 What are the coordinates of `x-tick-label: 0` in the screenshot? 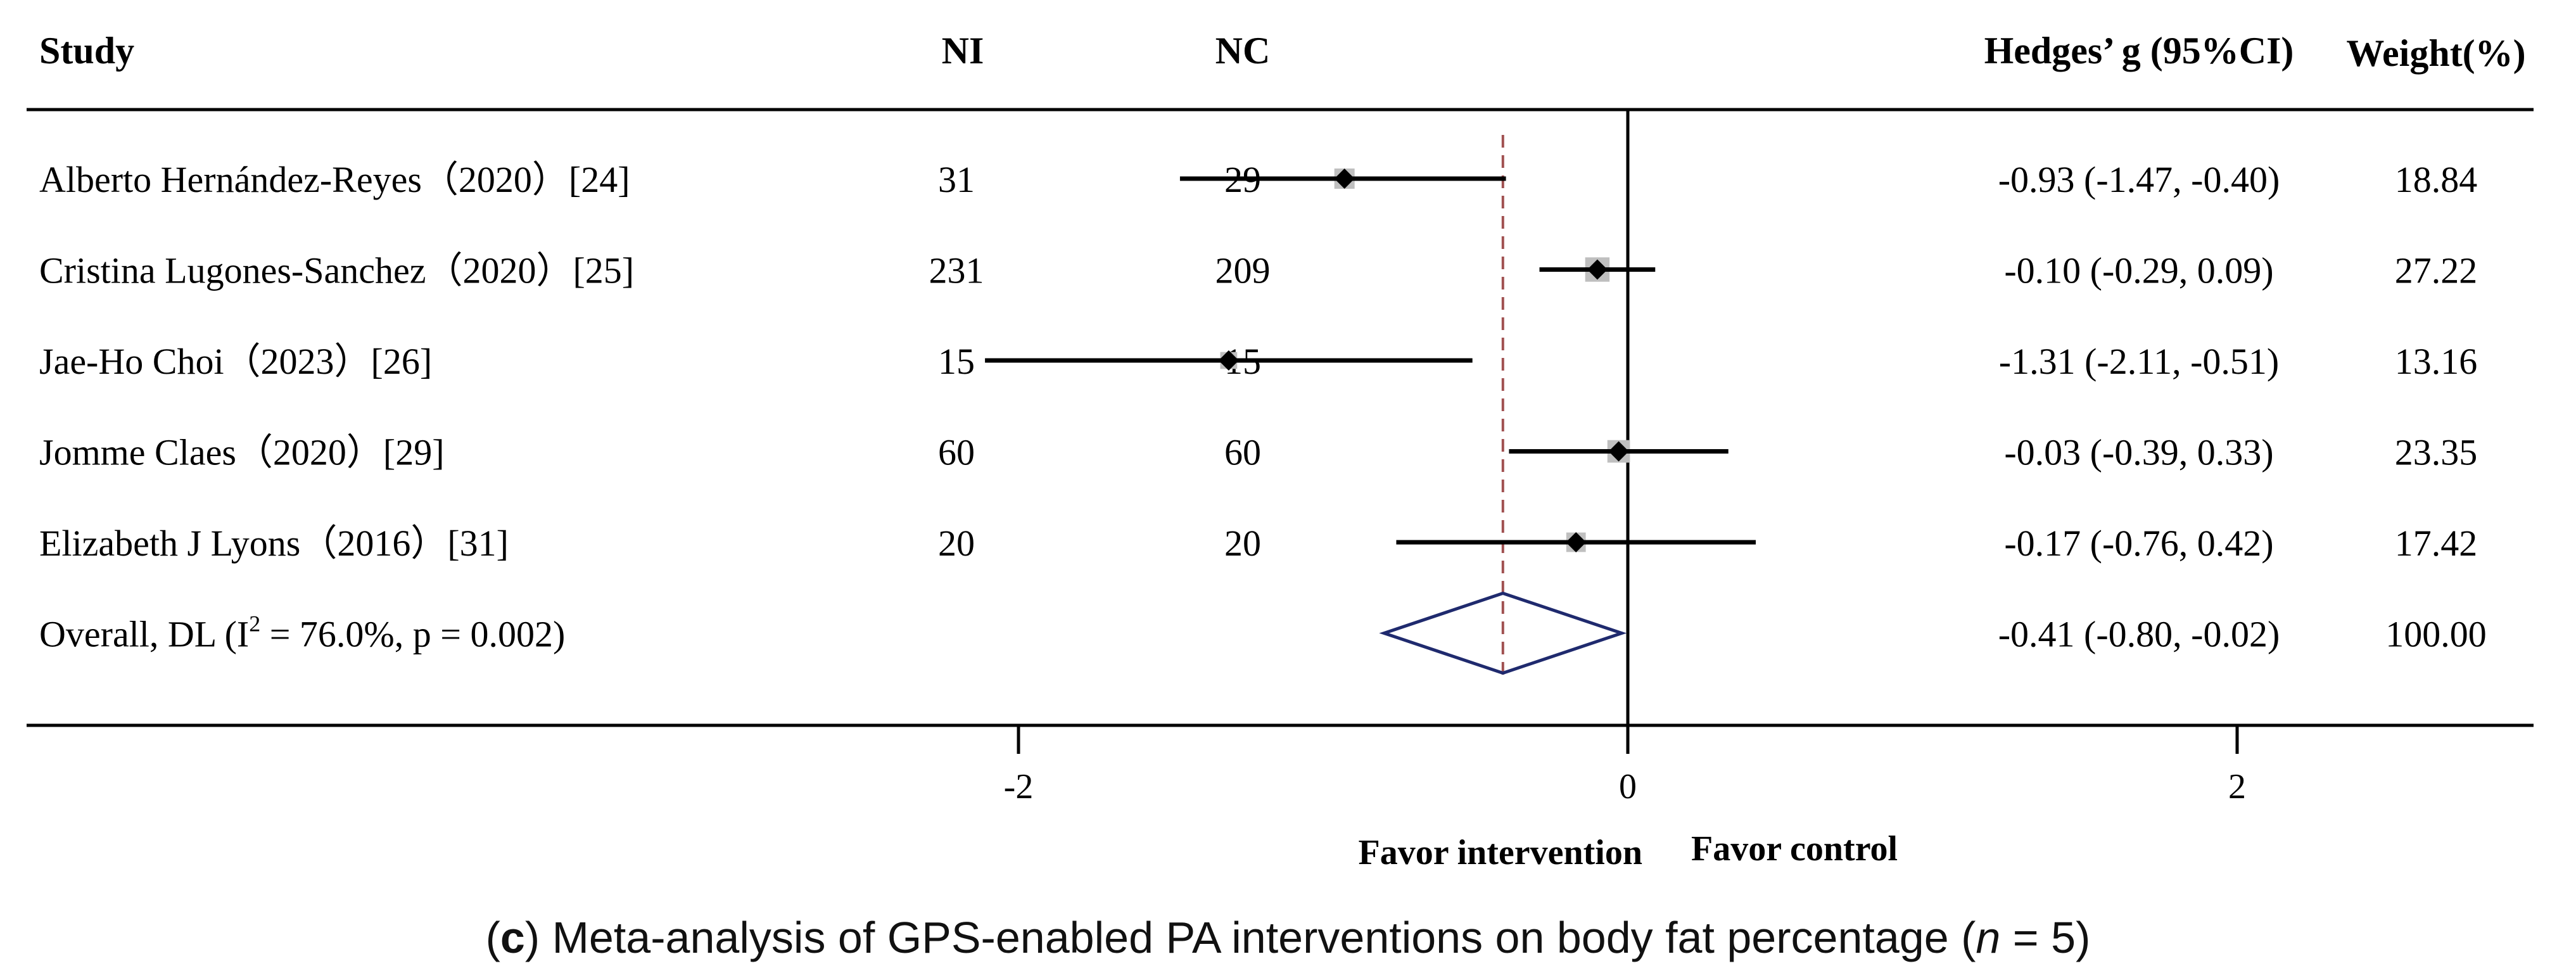 It's located at (1628, 786).